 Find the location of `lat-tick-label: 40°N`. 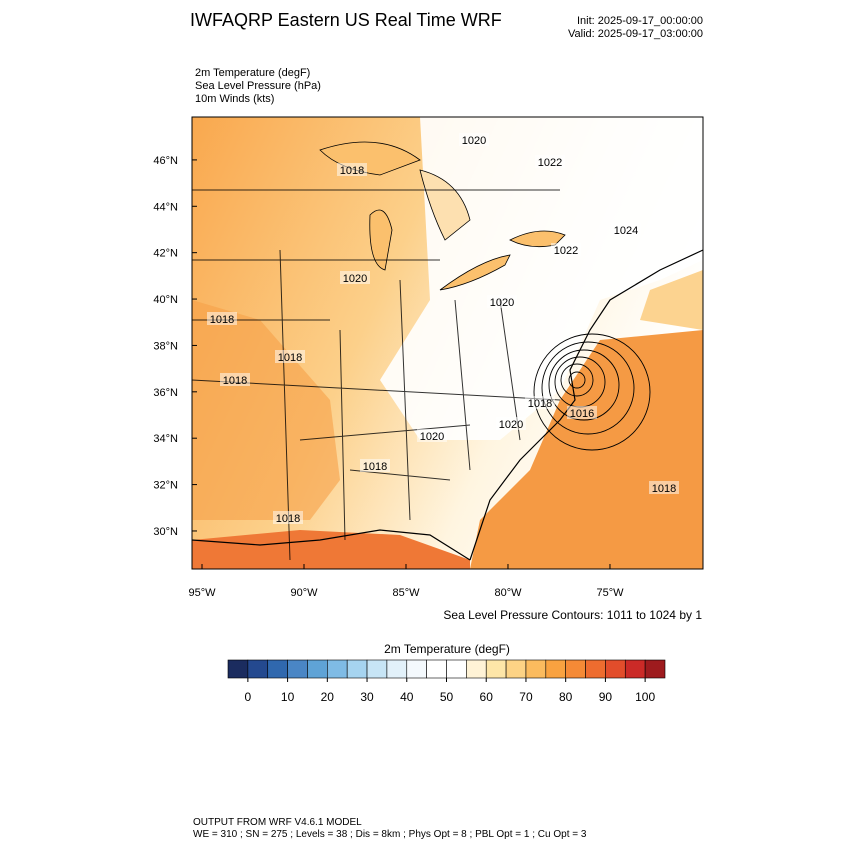

lat-tick-label: 40°N is located at coordinates (165, 300).